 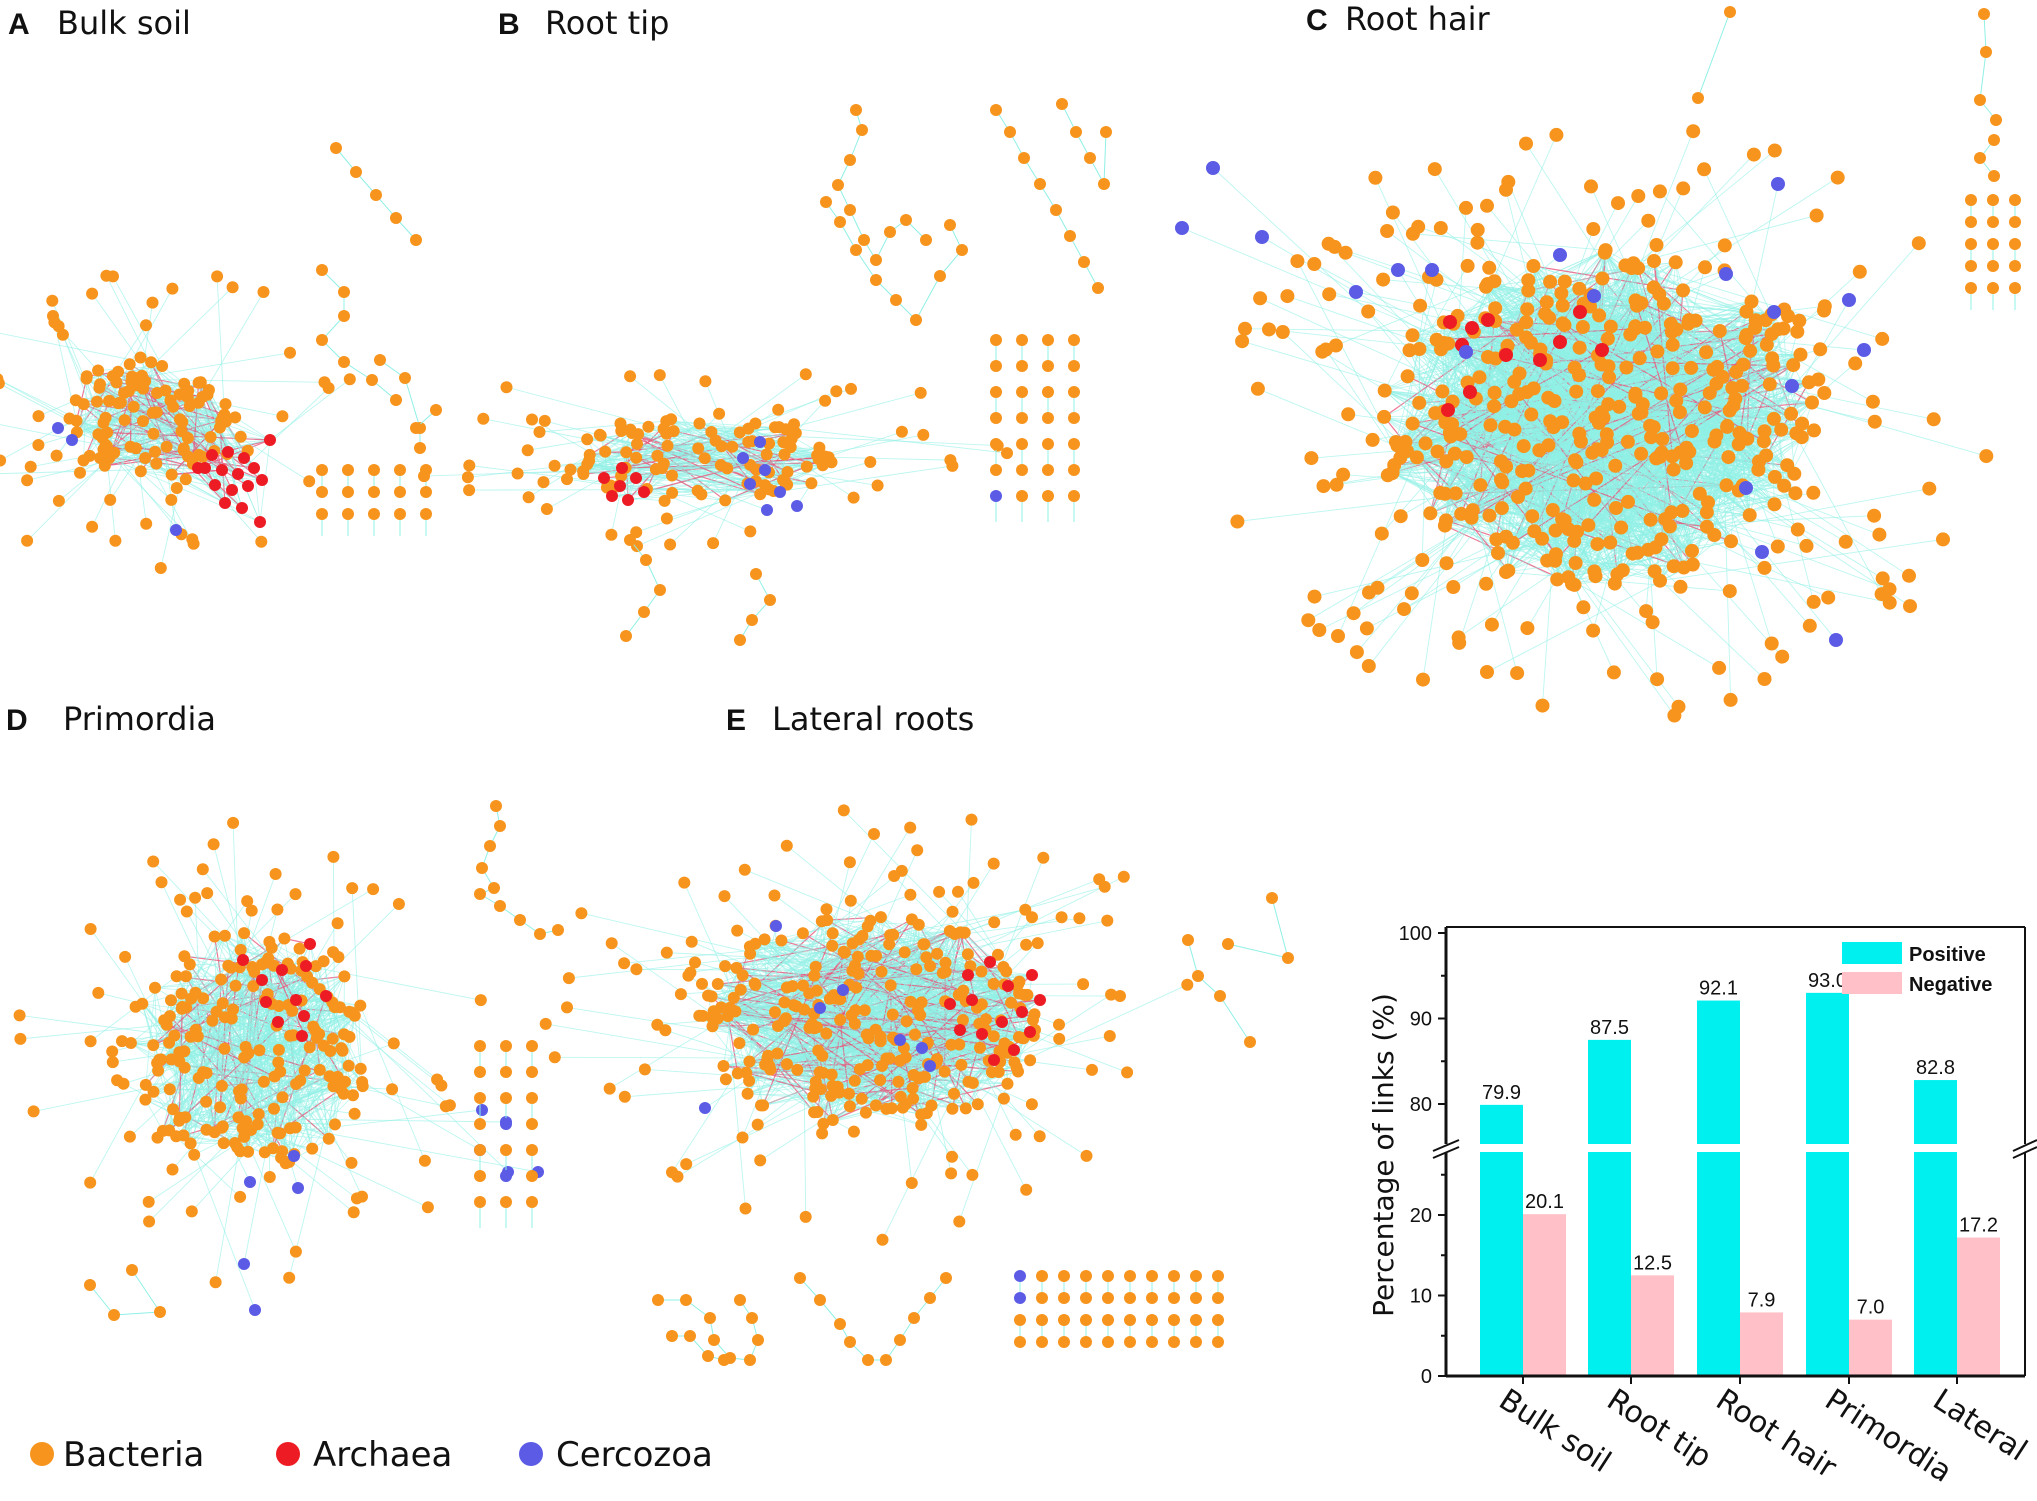 I want to click on network-panel-root-tip, so click(x=765, y=372).